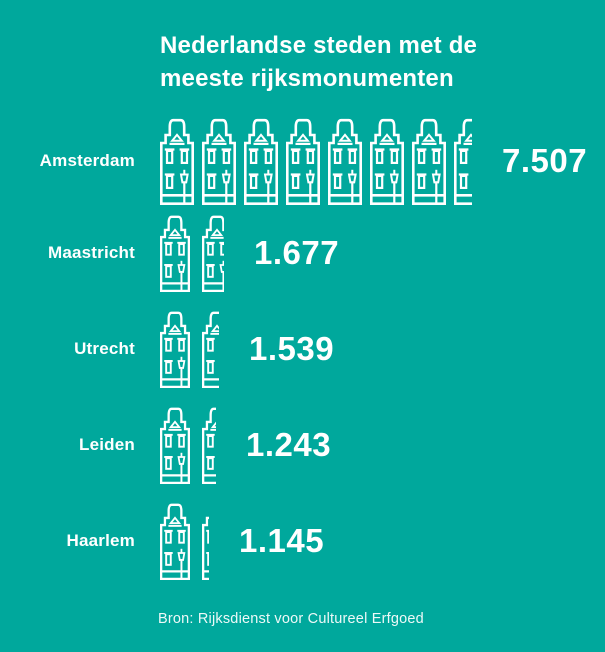 The height and width of the screenshot is (652, 605). I want to click on row: Leiden 1.243, so click(302, 445).